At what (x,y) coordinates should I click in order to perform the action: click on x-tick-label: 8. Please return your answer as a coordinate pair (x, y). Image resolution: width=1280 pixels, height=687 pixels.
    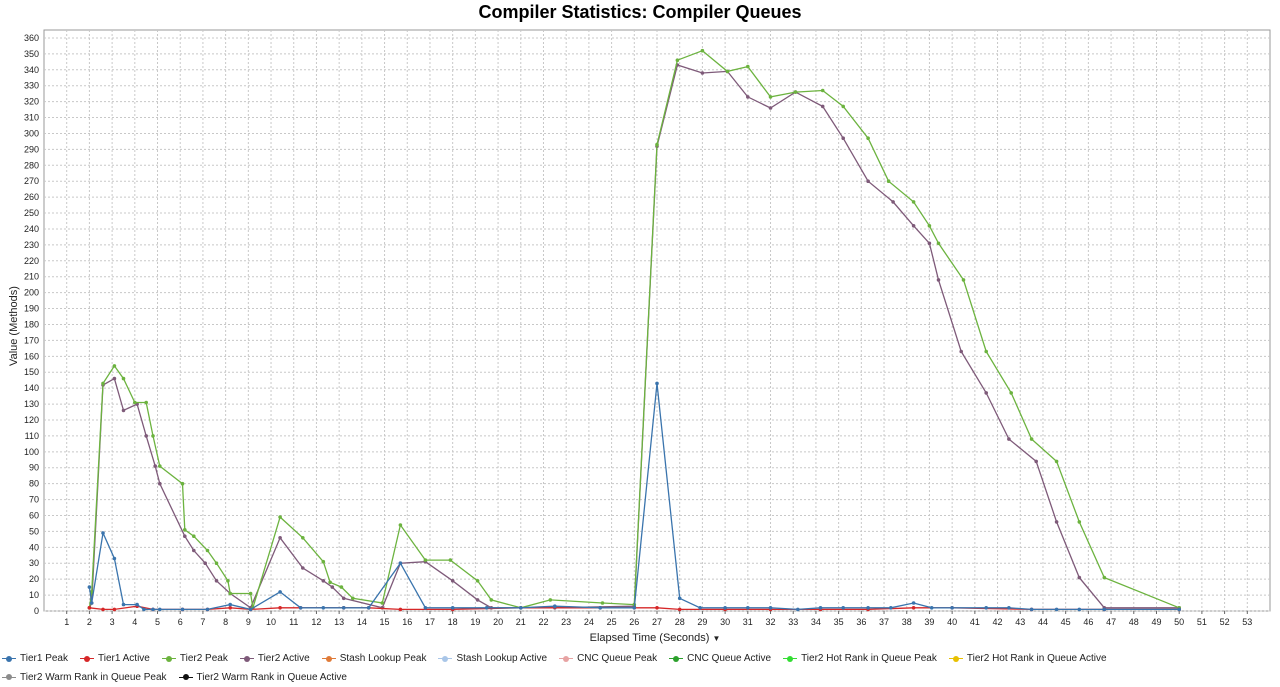
    Looking at the image, I should click on (225, 622).